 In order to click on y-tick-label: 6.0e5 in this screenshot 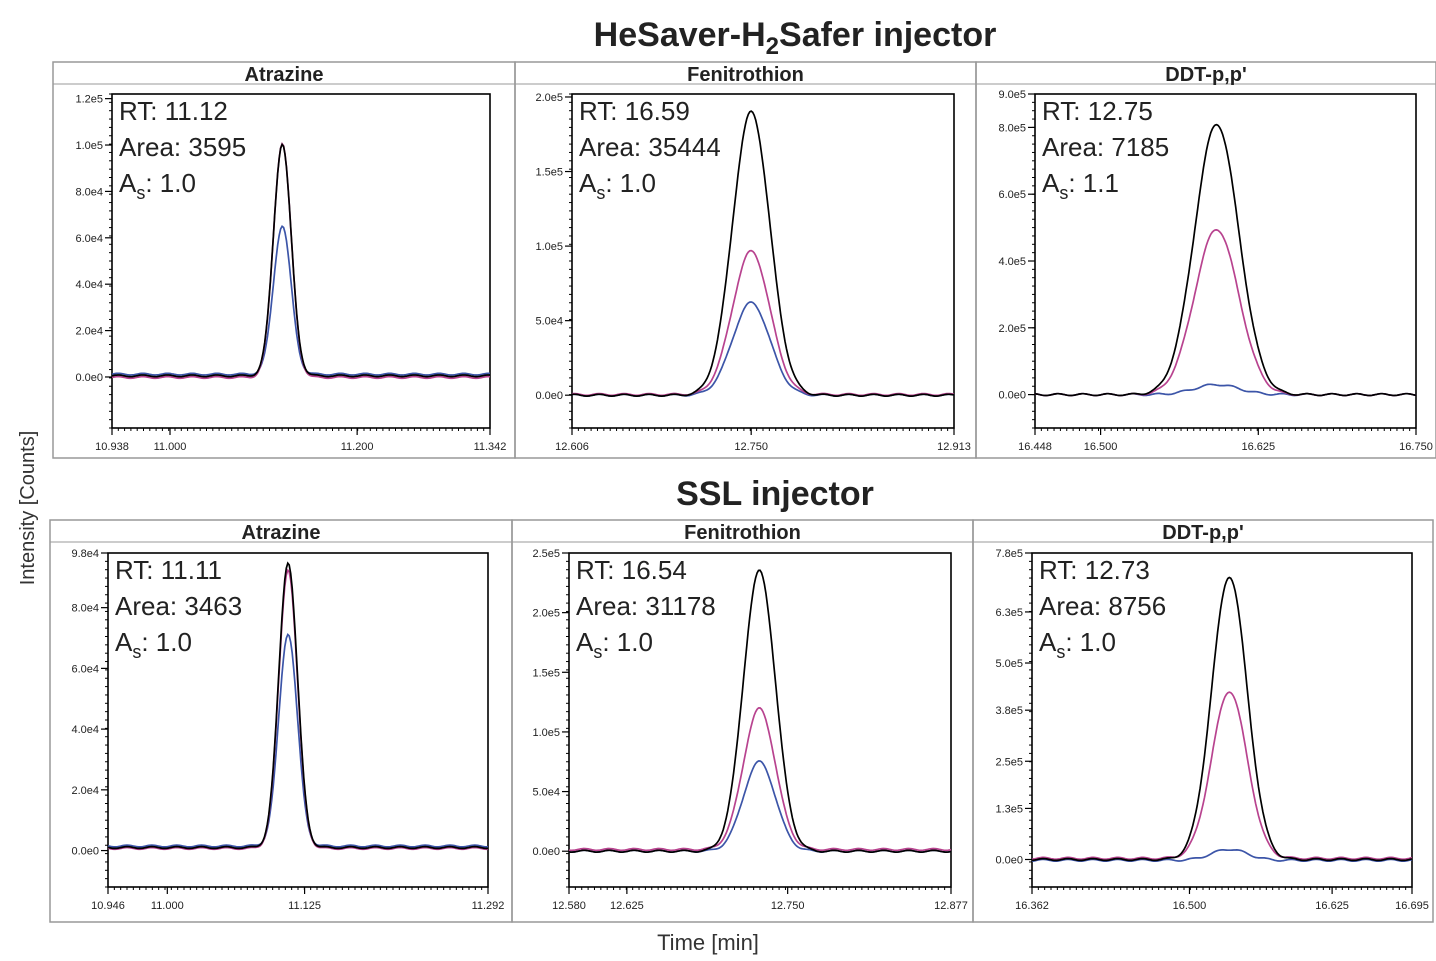, I will do `click(1012, 195)`.